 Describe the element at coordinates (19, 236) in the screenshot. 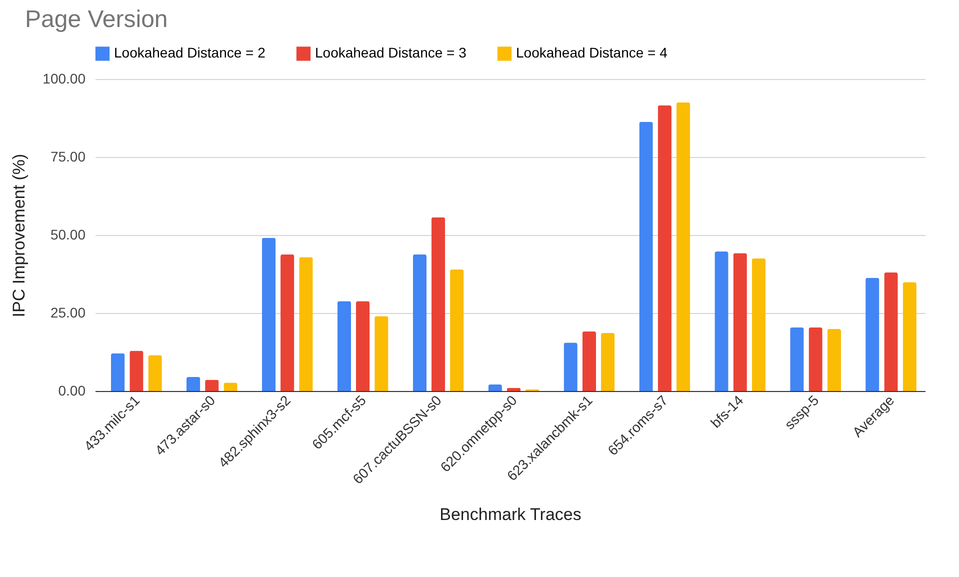

I see `y-axis-title: IPC Improvement (%)` at that location.